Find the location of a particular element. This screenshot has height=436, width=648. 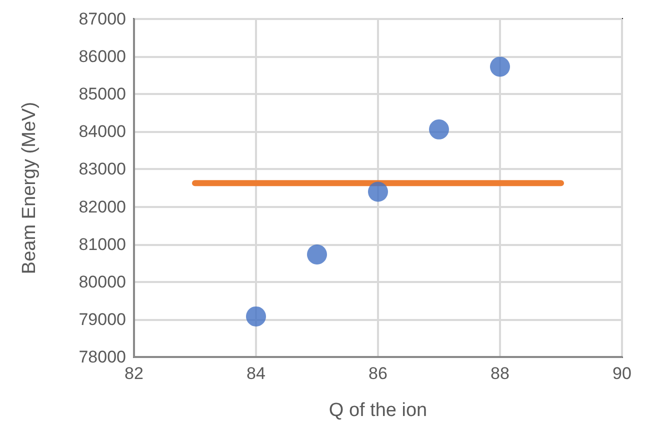

y-tick-label: 84000 is located at coordinates (102, 132).